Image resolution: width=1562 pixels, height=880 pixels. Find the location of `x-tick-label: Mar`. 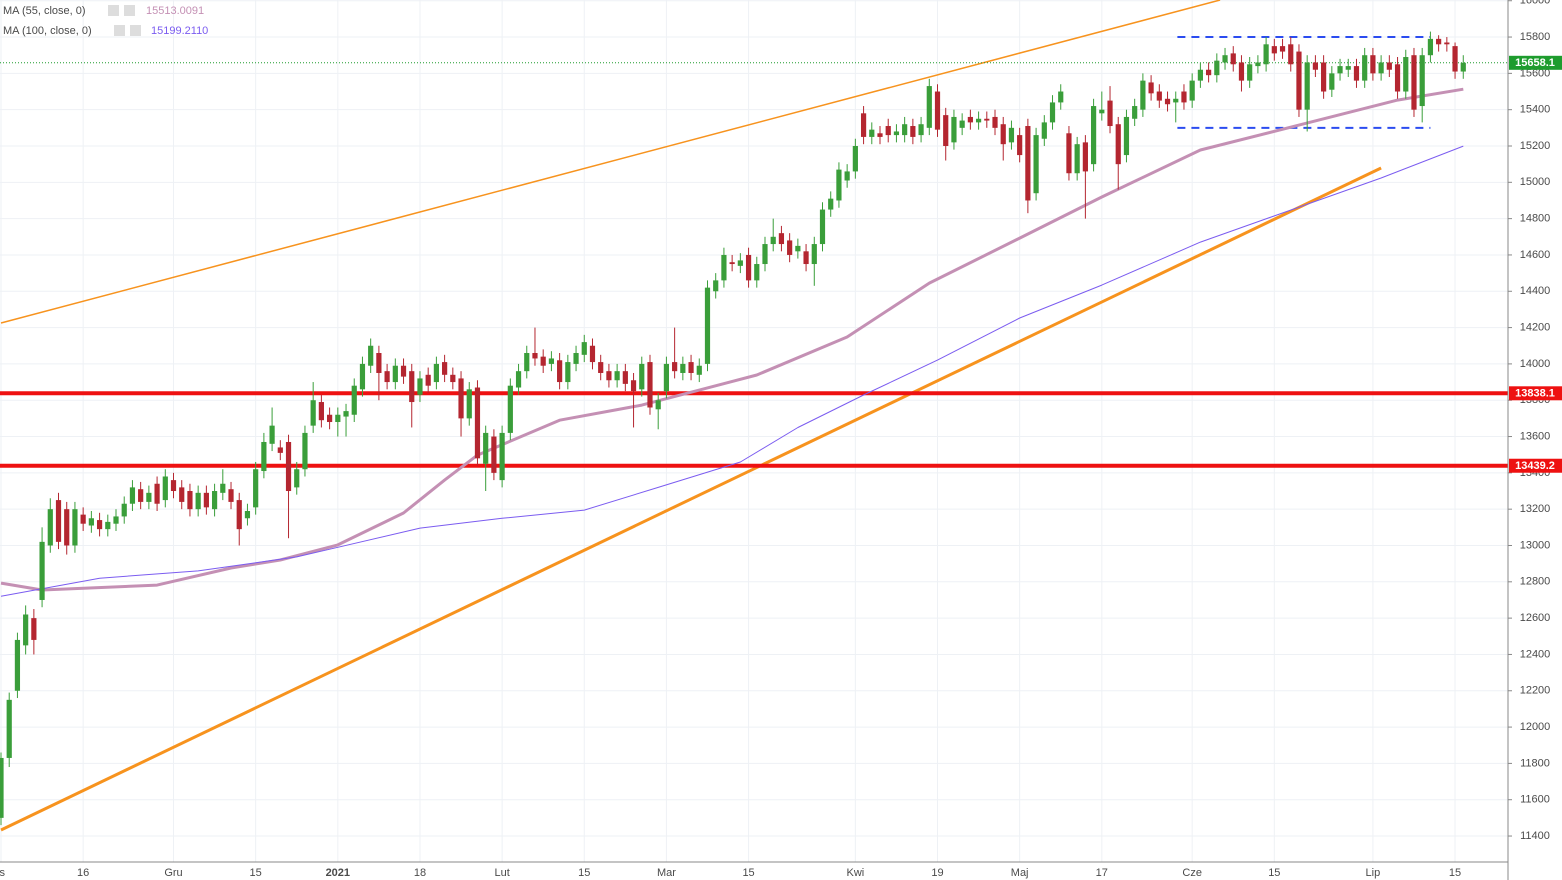

x-tick-label: Mar is located at coordinates (666, 873).